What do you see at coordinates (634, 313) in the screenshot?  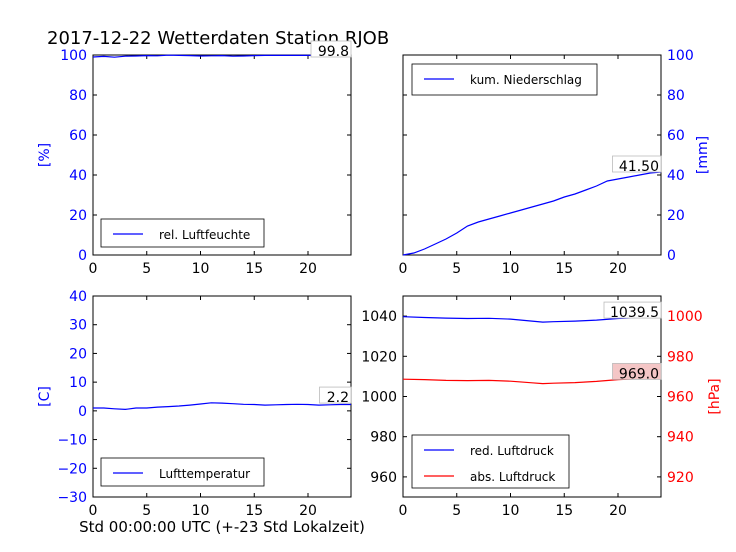 I see `annotation-label: 1039.5` at bounding box center [634, 313].